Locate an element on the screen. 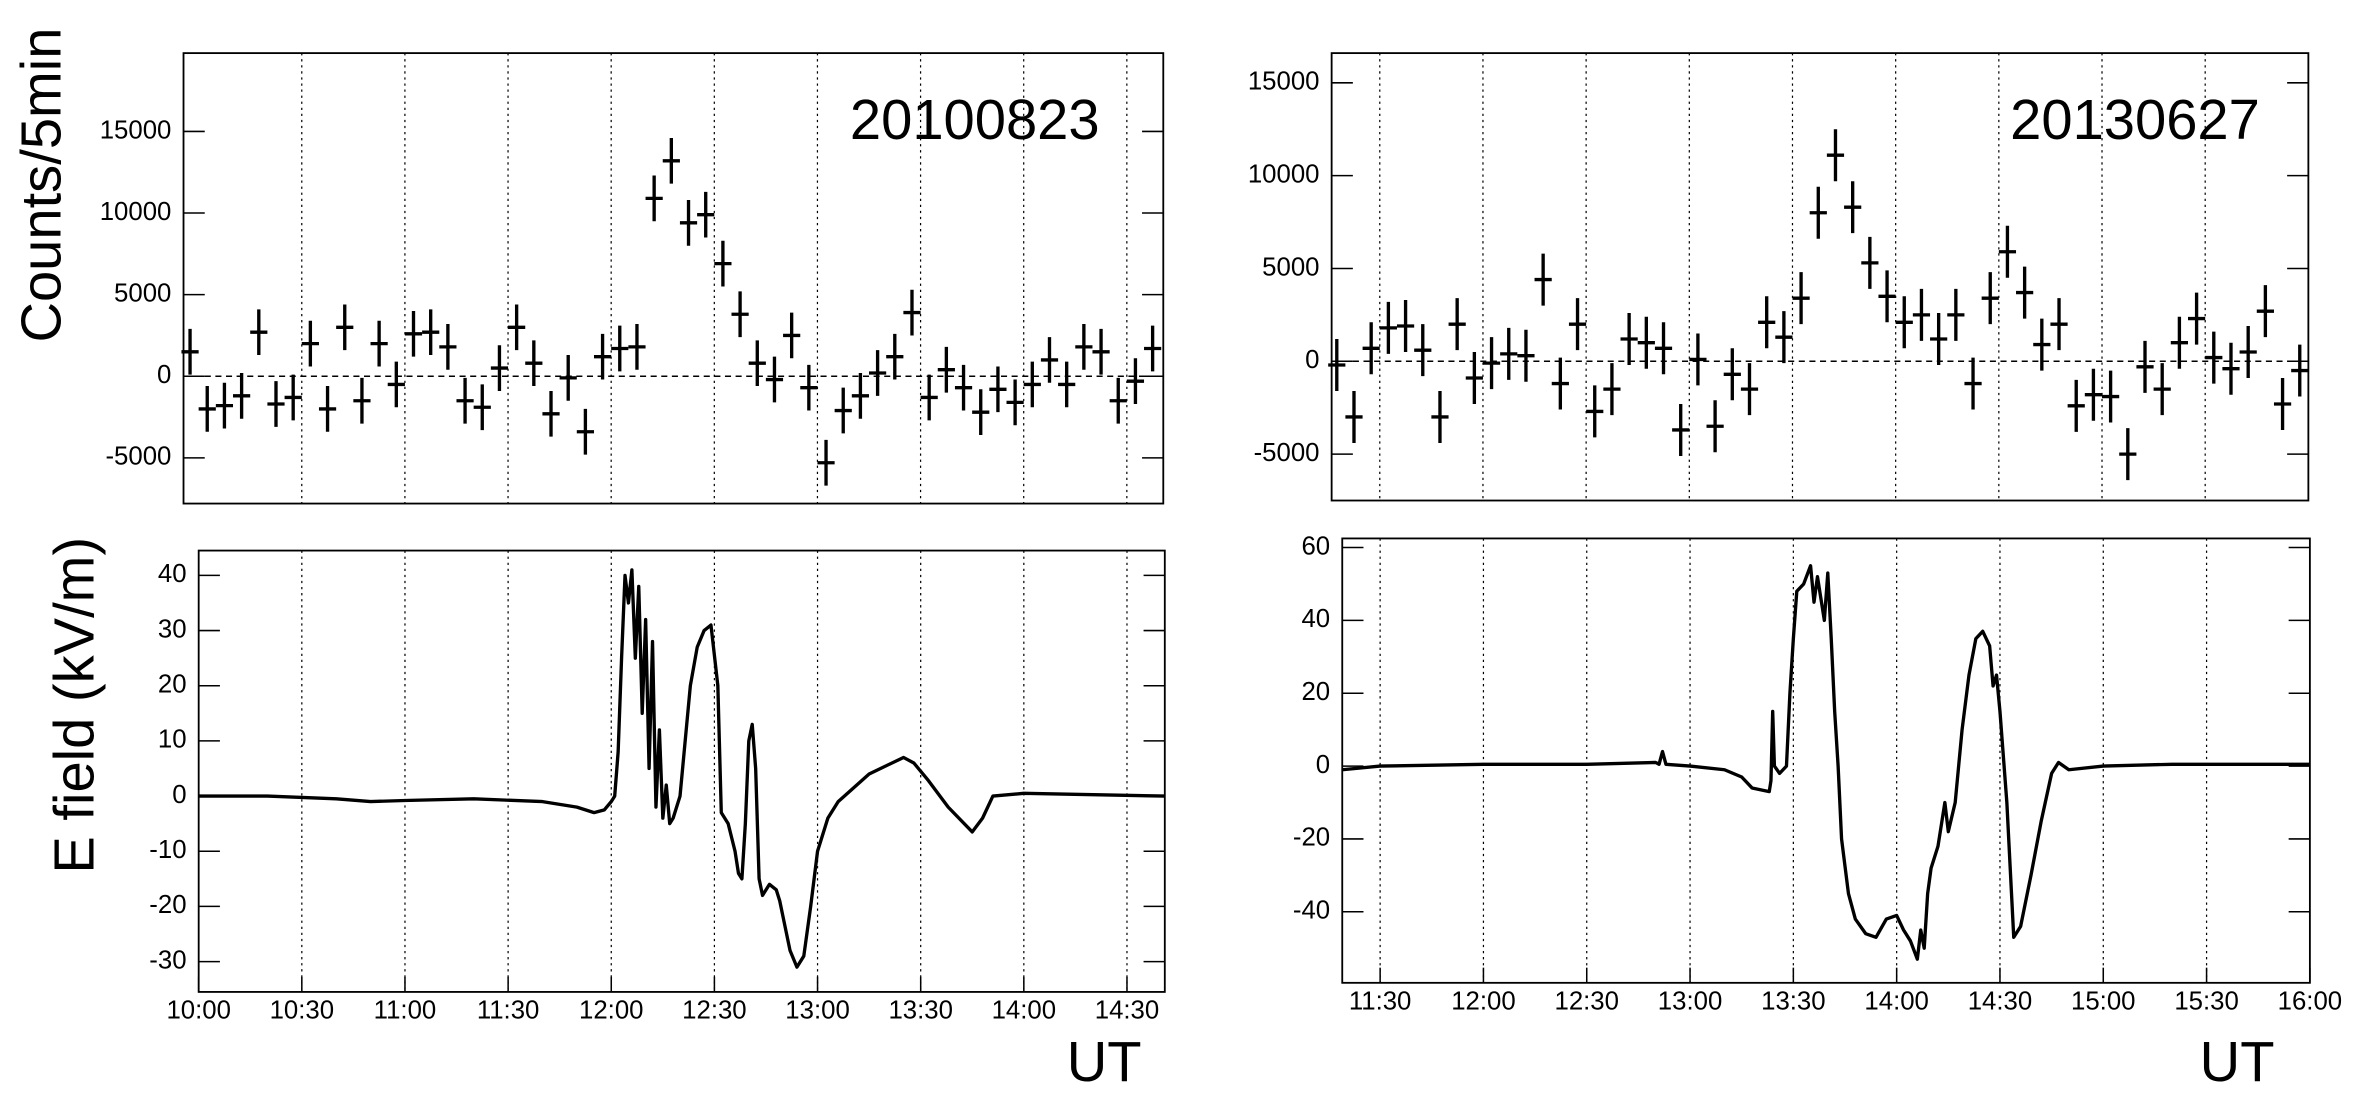  x-tick-label: 14:00 is located at coordinates (1024, 1010).